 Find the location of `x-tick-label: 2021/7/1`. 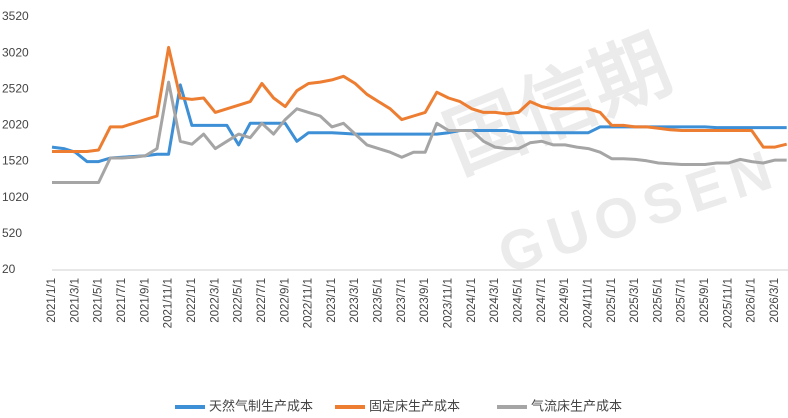

x-tick-label: 2021/7/1 is located at coordinates (122, 300).